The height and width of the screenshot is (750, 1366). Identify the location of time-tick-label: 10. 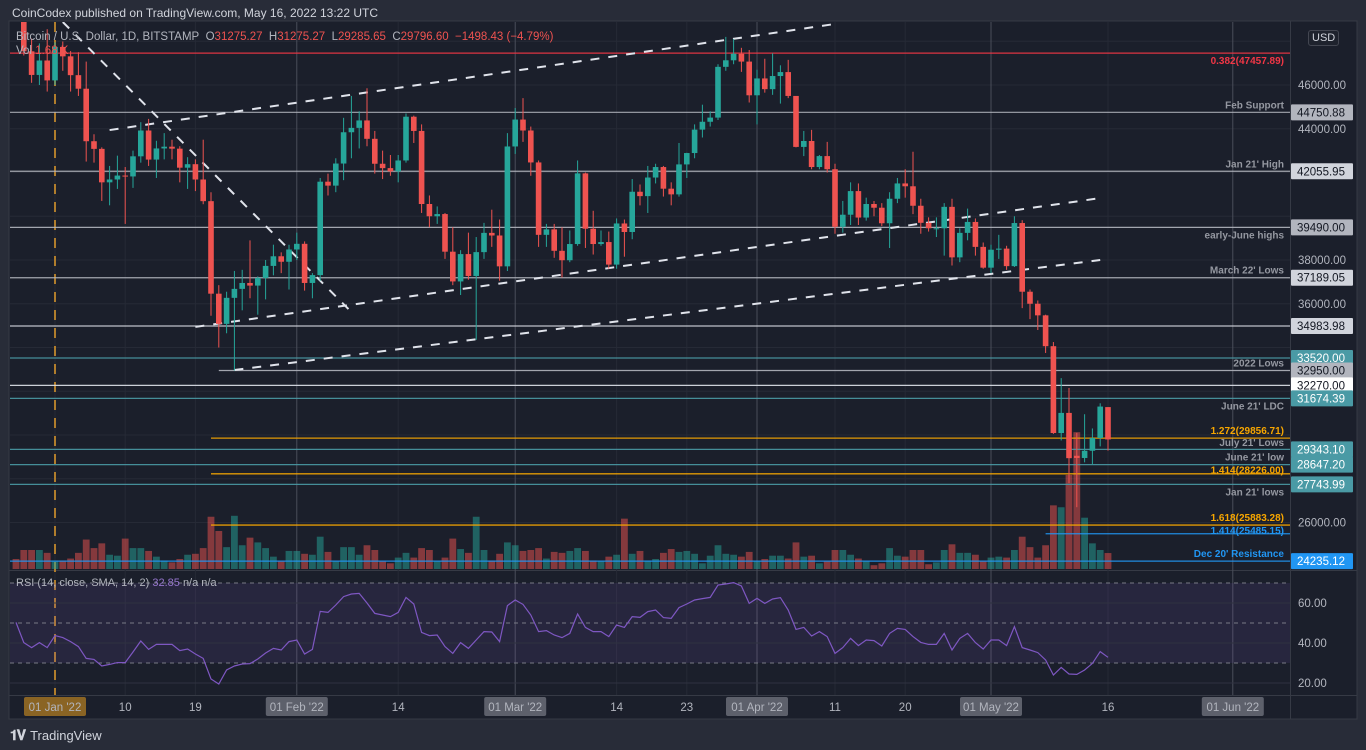
(125, 708).